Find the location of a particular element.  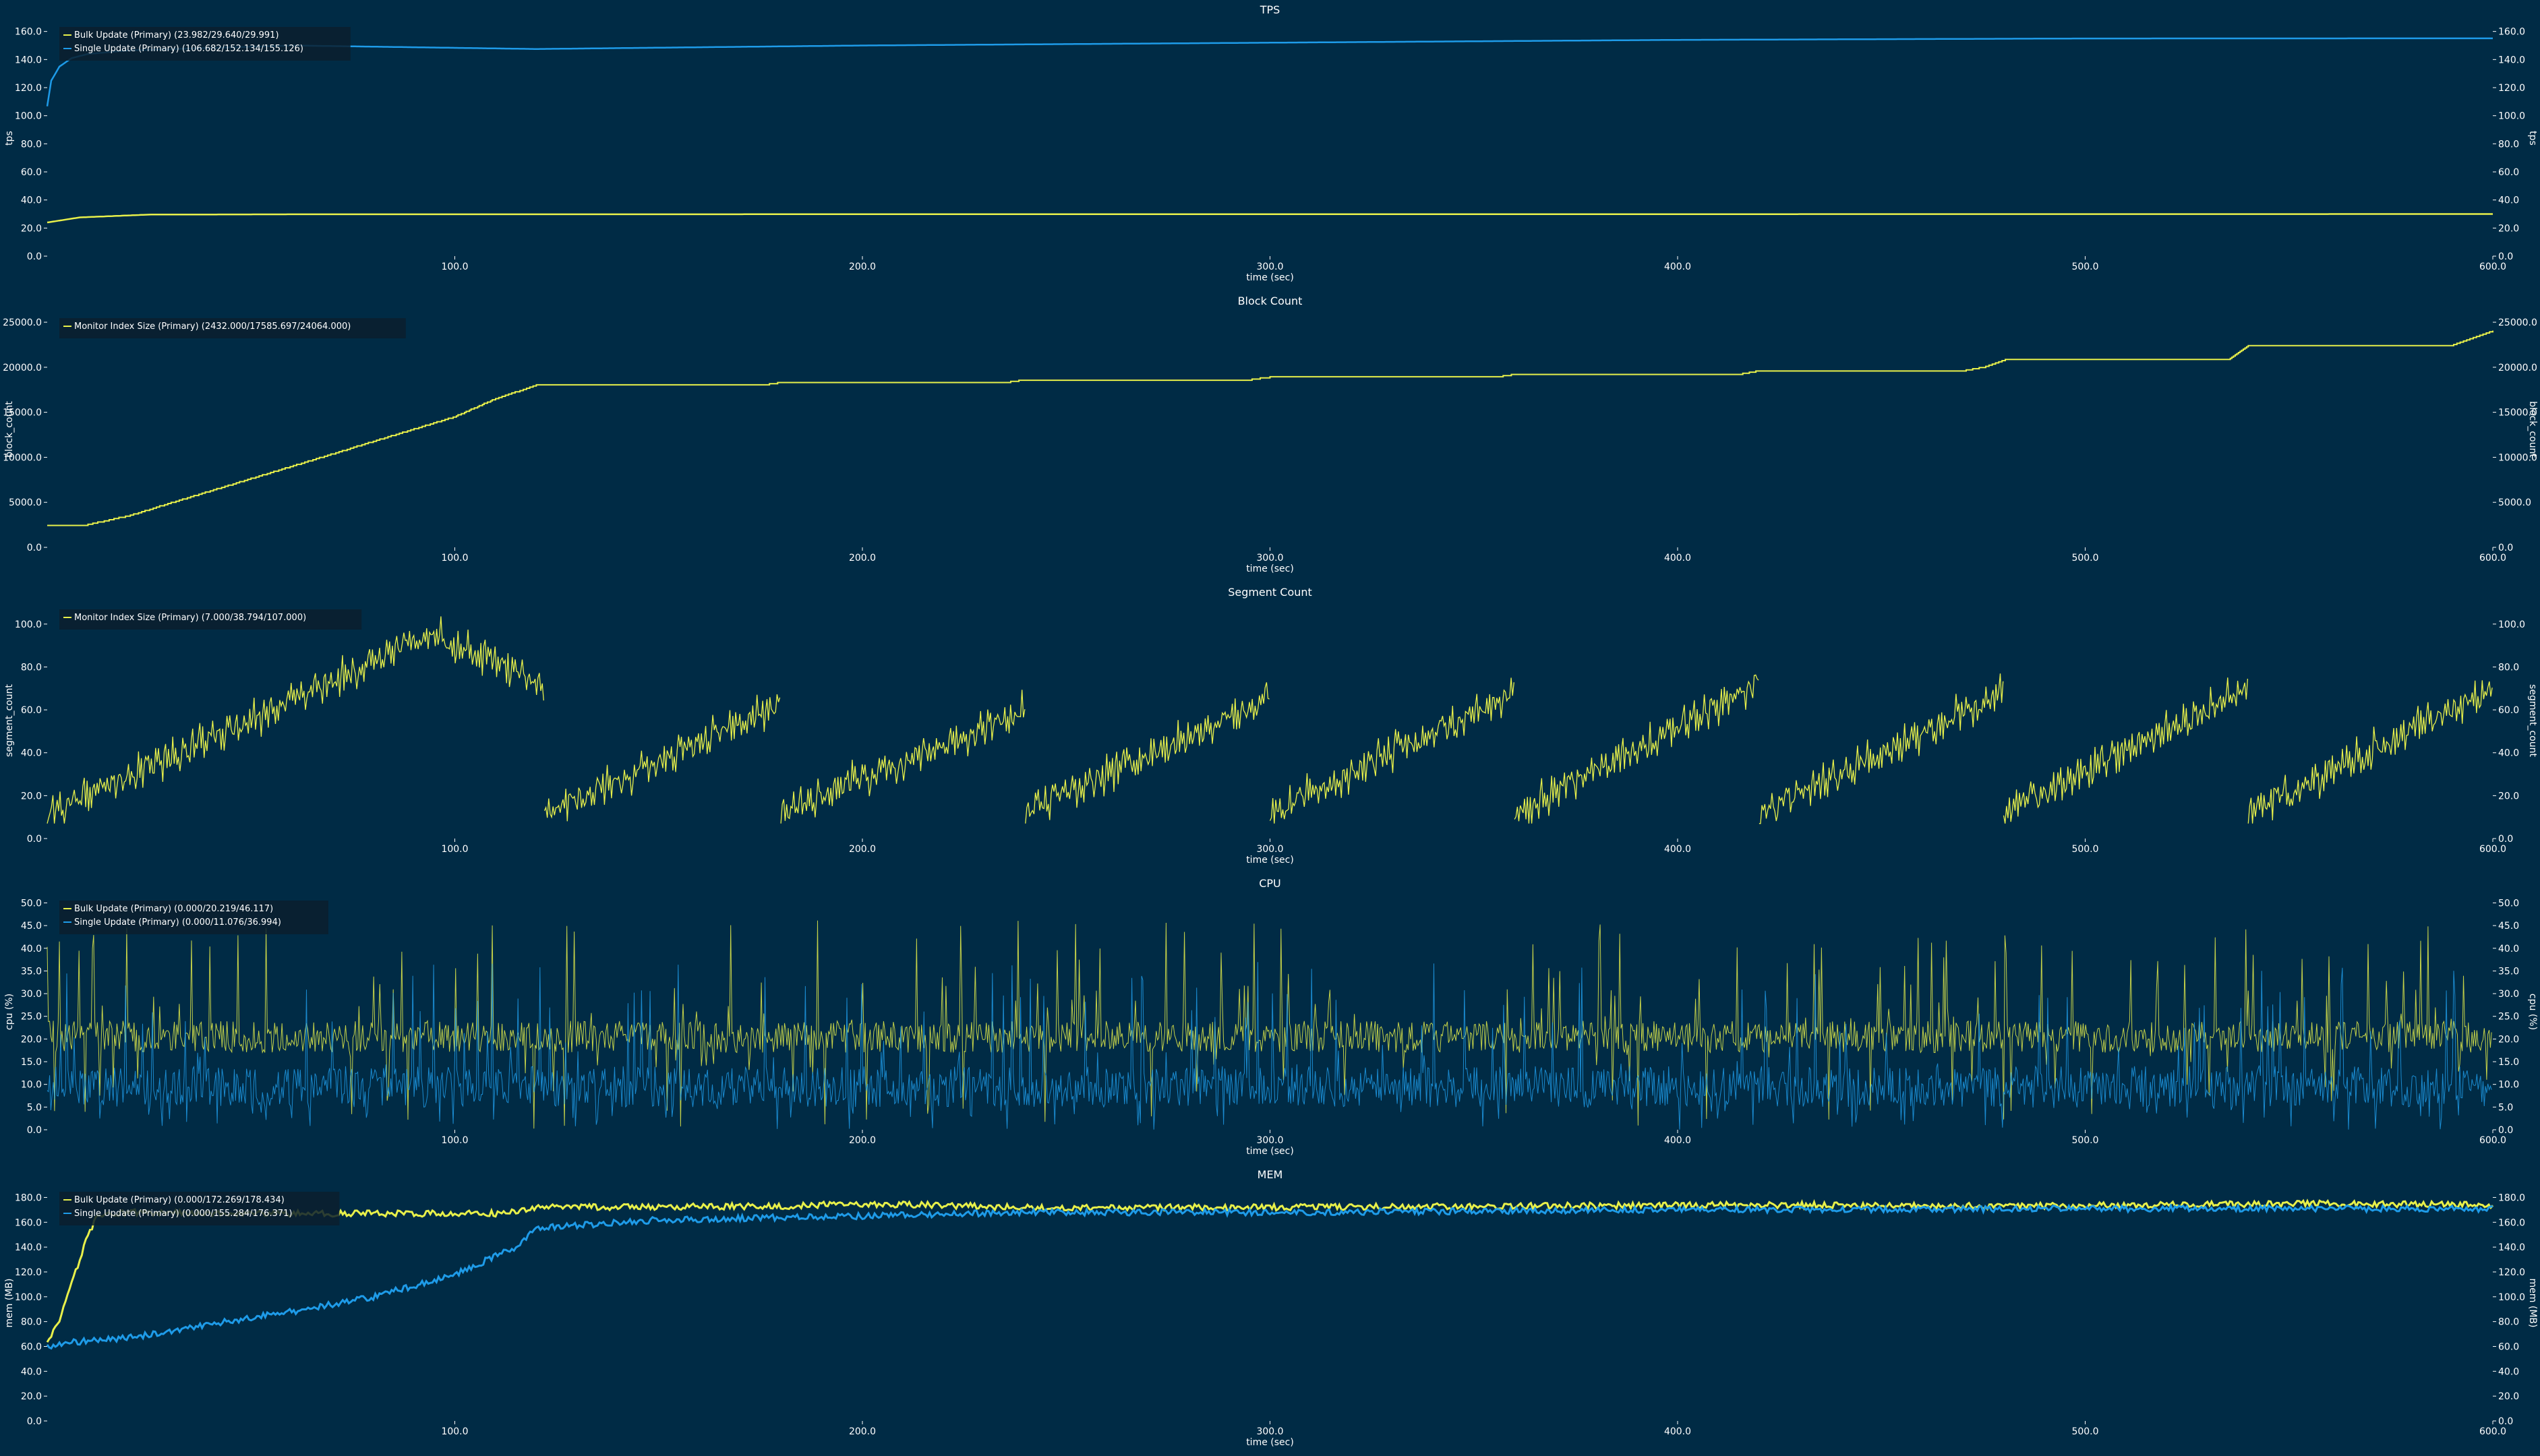

block-count-chart-title: Block Count is located at coordinates (1270, 301).